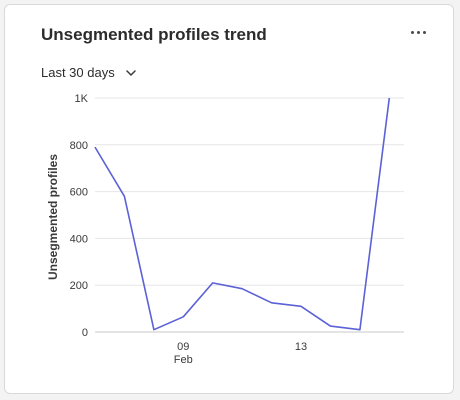  I want to click on y-tick-label: 400, so click(79, 239).